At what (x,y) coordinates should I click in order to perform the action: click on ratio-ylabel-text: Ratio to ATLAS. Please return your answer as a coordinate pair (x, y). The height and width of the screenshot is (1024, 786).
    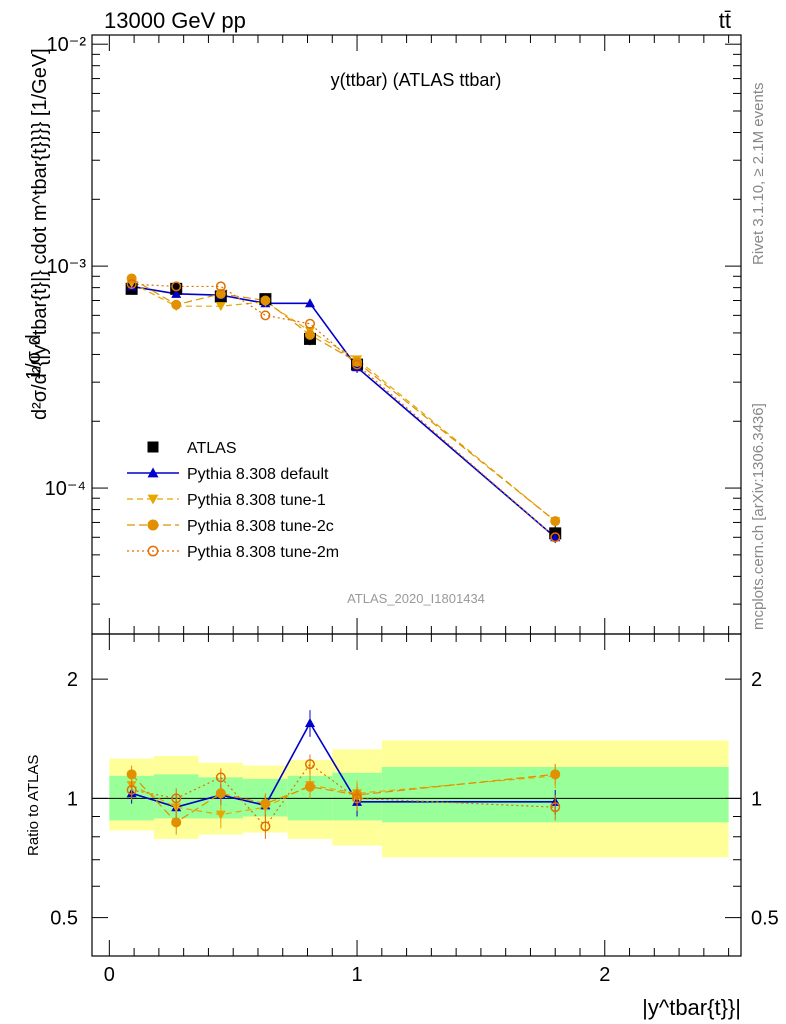
    Looking at the image, I should click on (33, 805).